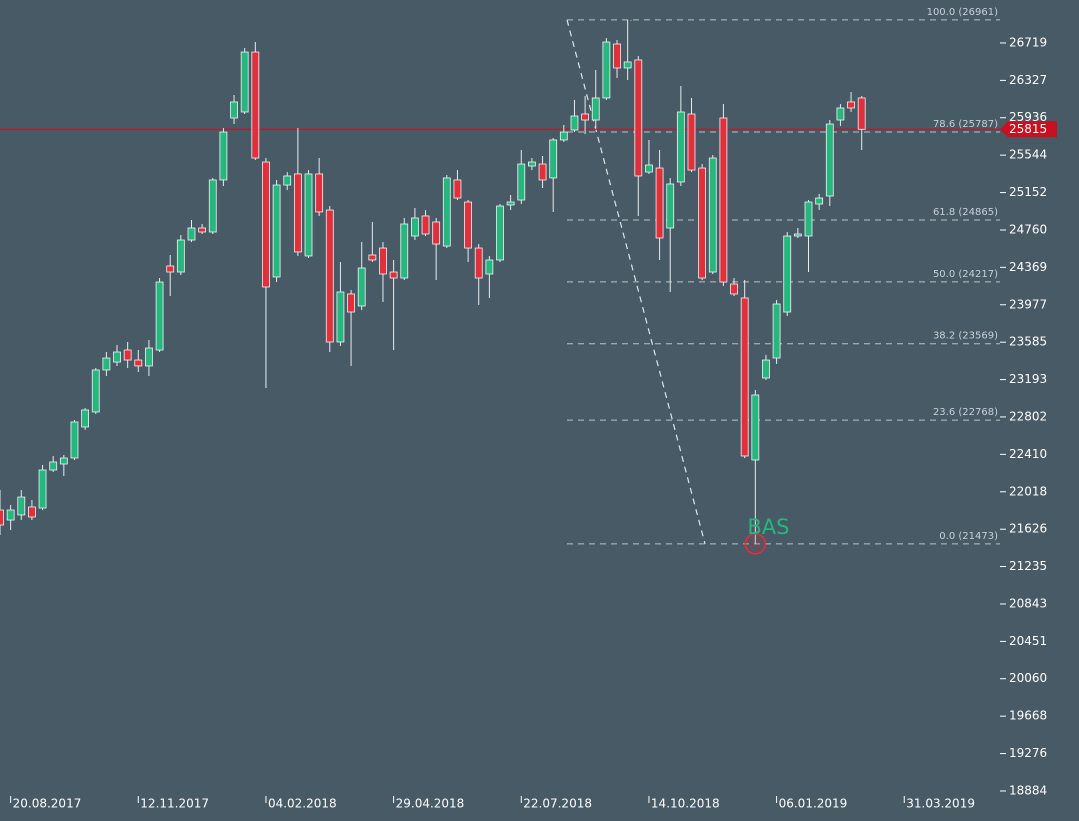  Describe the element at coordinates (1028, 192) in the screenshot. I see `y-tick-label: 25152` at that location.